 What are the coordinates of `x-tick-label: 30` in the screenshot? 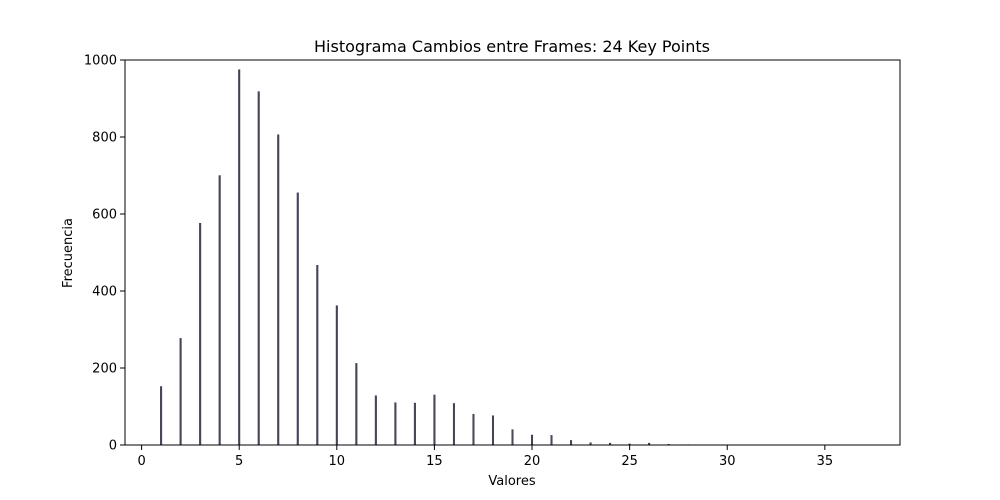 It's located at (727, 461).